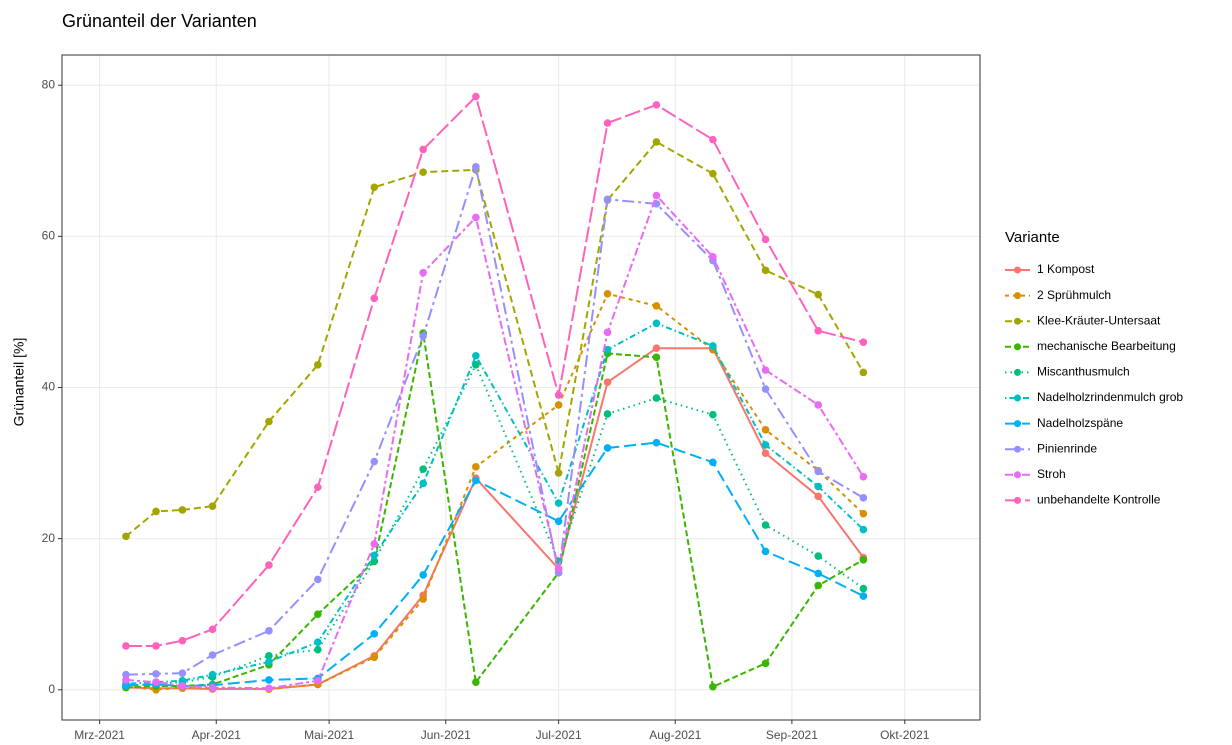  What do you see at coordinates (51, 689) in the screenshot?
I see `y-tick-label: 0` at bounding box center [51, 689].